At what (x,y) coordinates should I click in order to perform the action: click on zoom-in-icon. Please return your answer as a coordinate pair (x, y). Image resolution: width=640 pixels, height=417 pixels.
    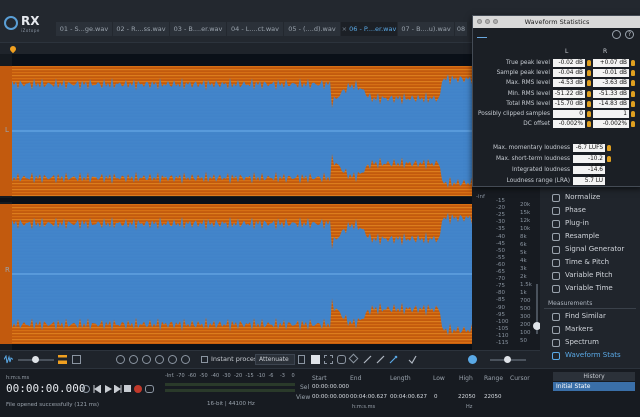
    Looking at the image, I should click on (120, 359).